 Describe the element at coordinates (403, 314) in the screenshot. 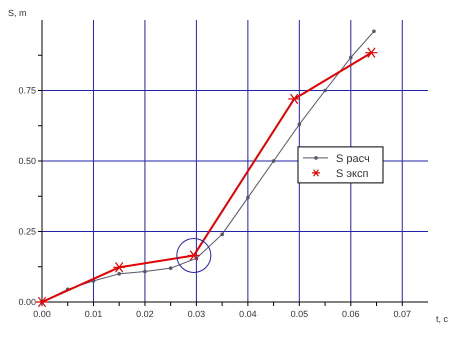

I see `x-tick-label: 0.07` at that location.